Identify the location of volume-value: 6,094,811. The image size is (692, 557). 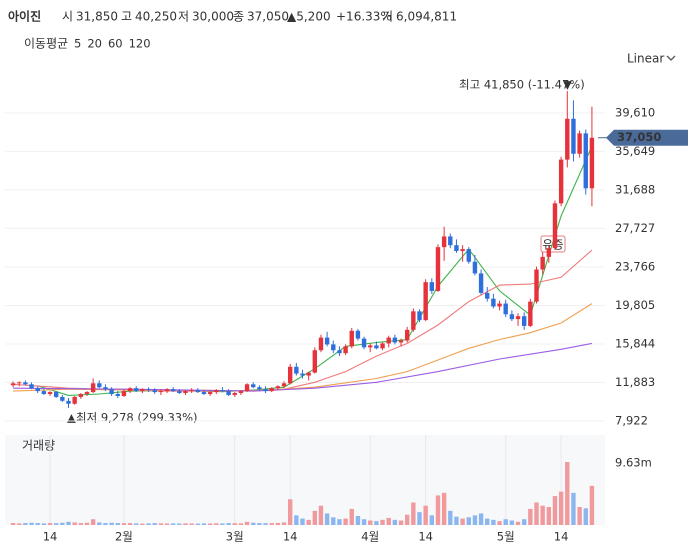
(426, 17).